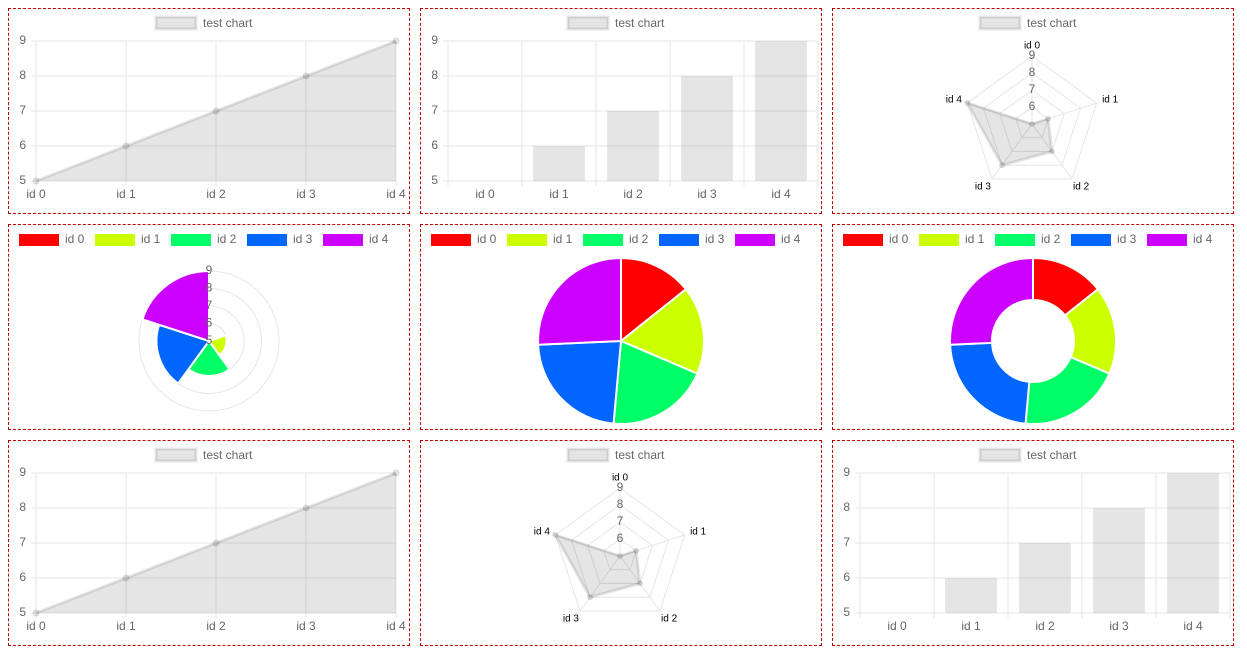 This screenshot has width=1247, height=653. What do you see at coordinates (209, 288) in the screenshot?
I see `r-tick-label: 8` at bounding box center [209, 288].